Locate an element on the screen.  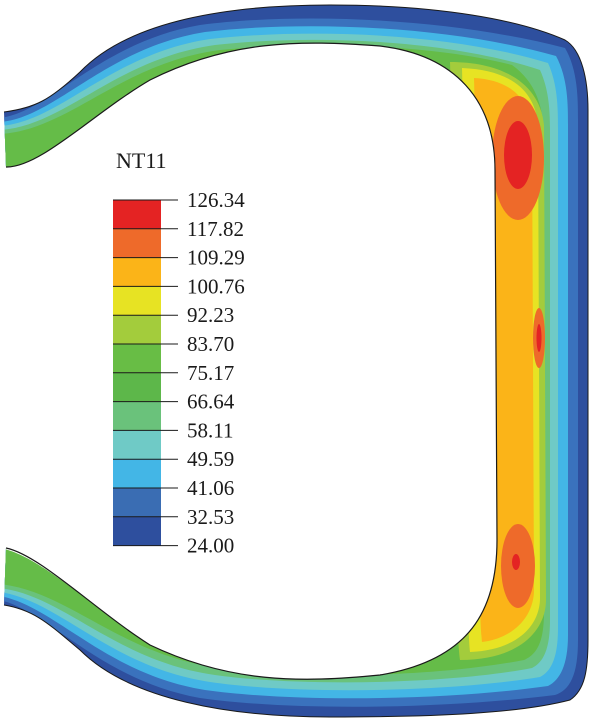
legend-value-label: 24.00 is located at coordinates (210, 546).